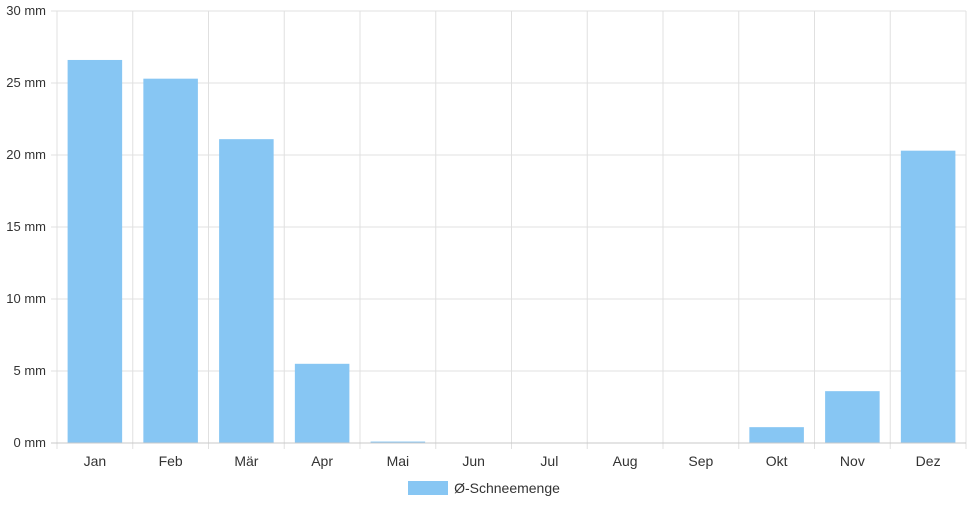  Describe the element at coordinates (398, 442) in the screenshot. I see `bar-mai` at that location.